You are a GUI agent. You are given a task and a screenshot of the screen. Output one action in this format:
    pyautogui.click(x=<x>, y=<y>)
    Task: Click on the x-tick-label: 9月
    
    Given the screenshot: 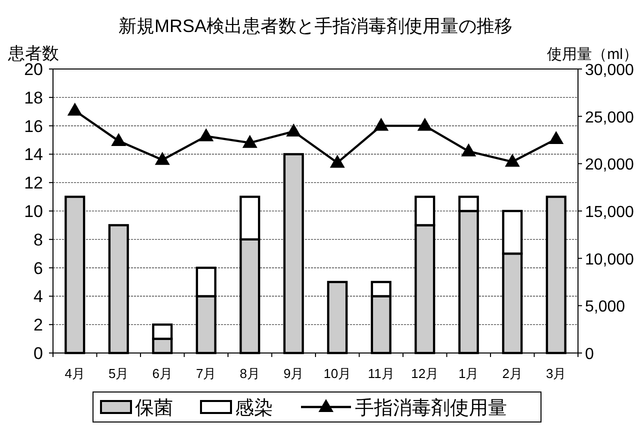 What is the action you would take?
    pyautogui.click(x=294, y=373)
    